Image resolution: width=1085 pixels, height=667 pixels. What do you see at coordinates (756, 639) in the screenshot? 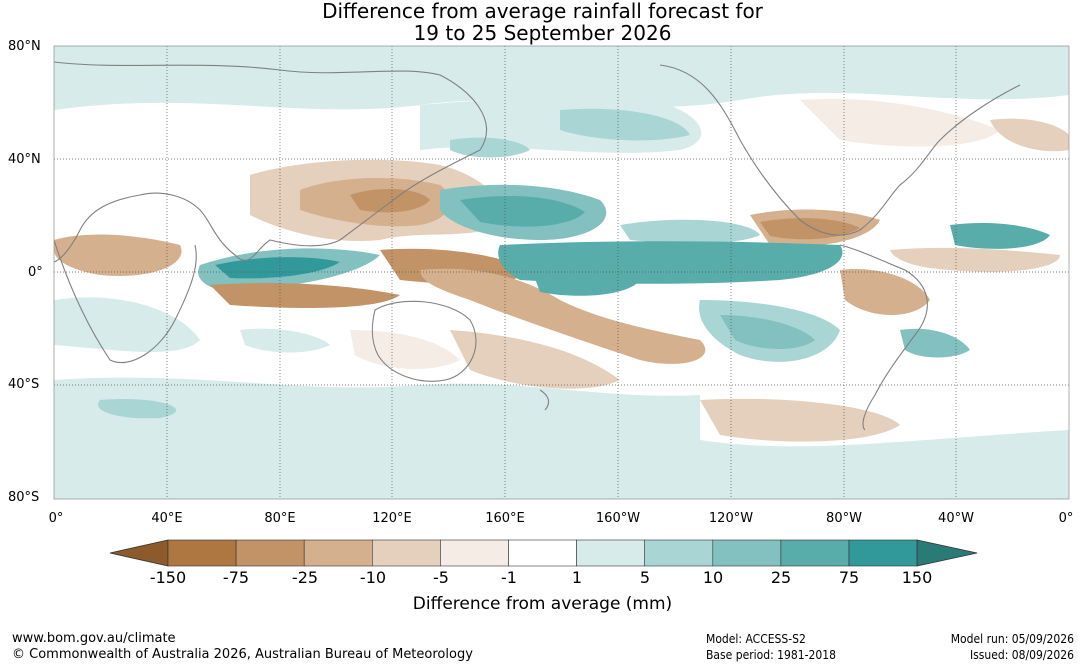
I see `model-name: Model: ACCESS-S2` at bounding box center [756, 639].